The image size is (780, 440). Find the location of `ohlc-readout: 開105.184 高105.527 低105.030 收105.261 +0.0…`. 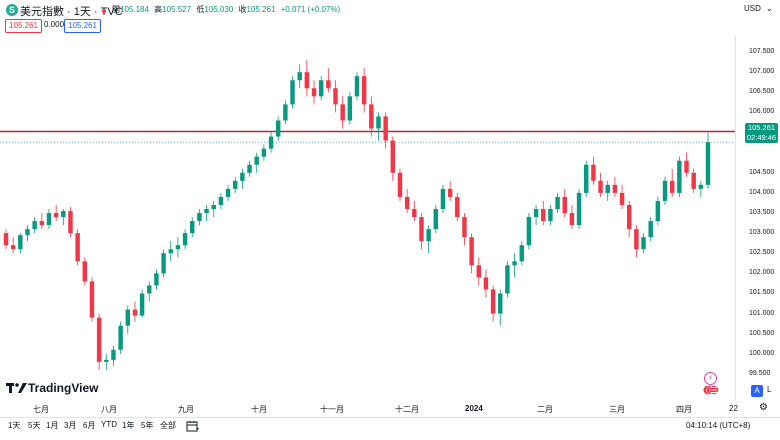

ohlc-readout: 開105.184 高105.527 低105.030 收105.261 +0.0… is located at coordinates (227, 9).